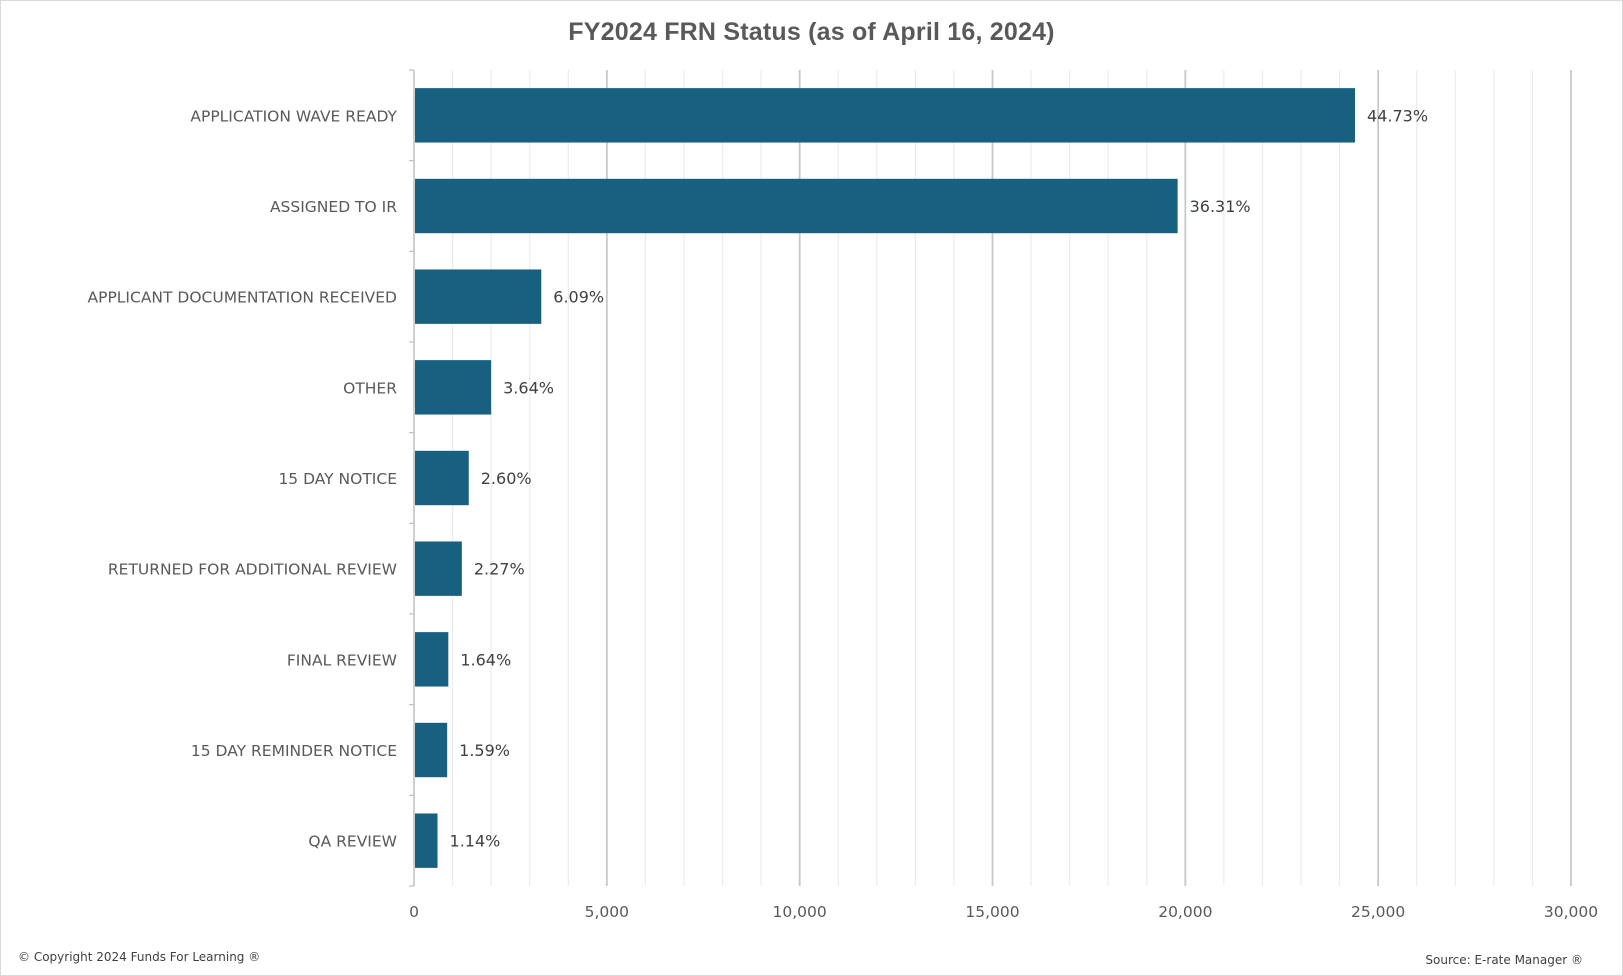  I want to click on data-label: 36.31%, so click(1220, 206).